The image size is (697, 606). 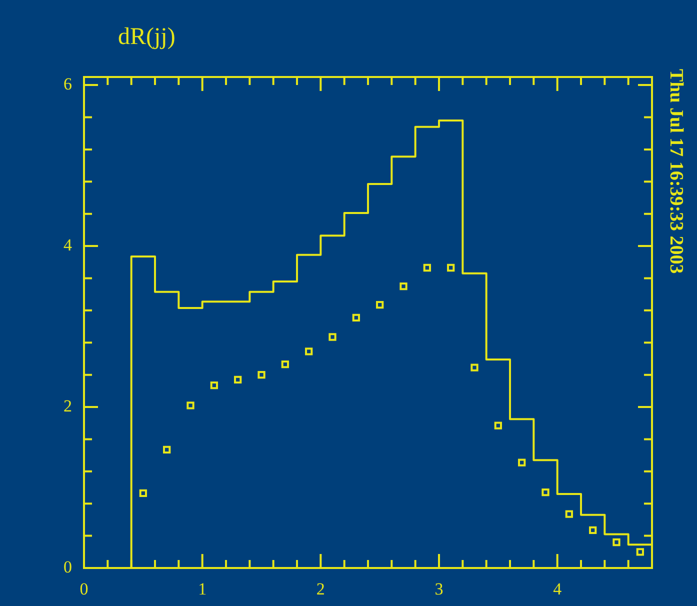 What do you see at coordinates (202, 589) in the screenshot?
I see `x-tick-label: 1` at bounding box center [202, 589].